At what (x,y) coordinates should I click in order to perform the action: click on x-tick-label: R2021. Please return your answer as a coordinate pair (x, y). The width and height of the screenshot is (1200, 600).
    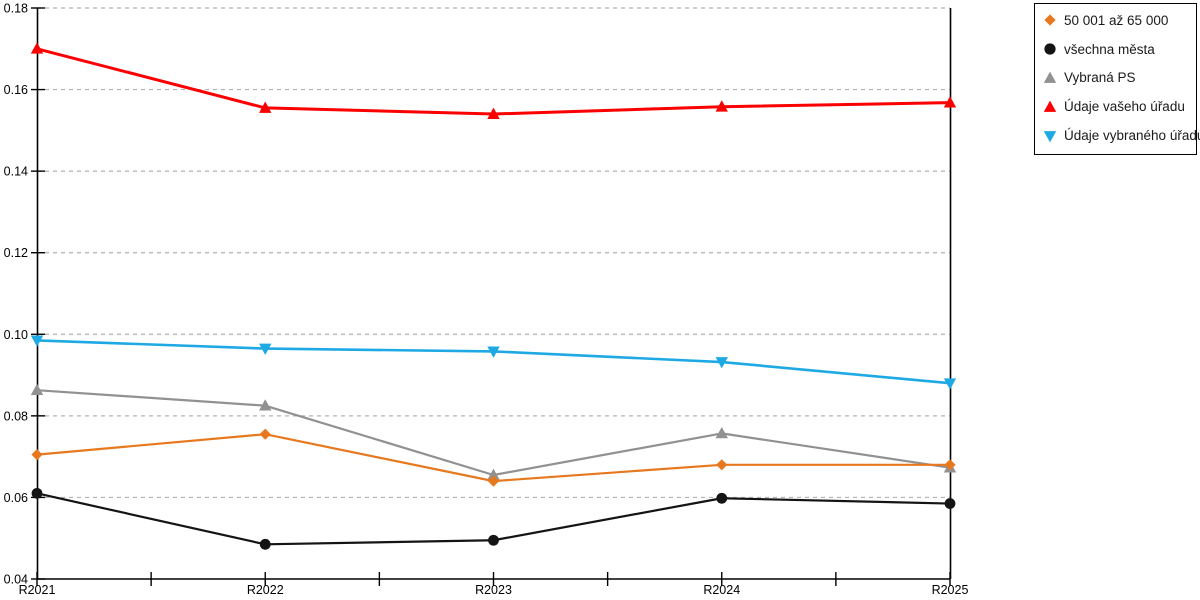
    Looking at the image, I should click on (37, 590).